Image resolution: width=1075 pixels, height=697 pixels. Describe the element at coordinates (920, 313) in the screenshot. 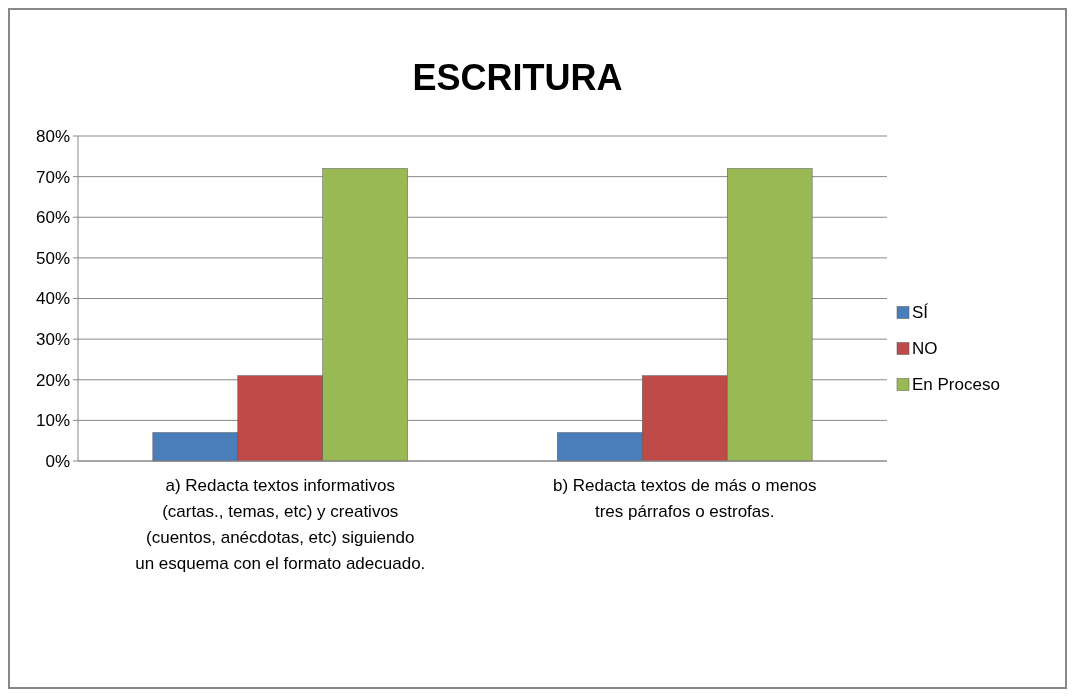

I see `legend-label: SÍ` at that location.